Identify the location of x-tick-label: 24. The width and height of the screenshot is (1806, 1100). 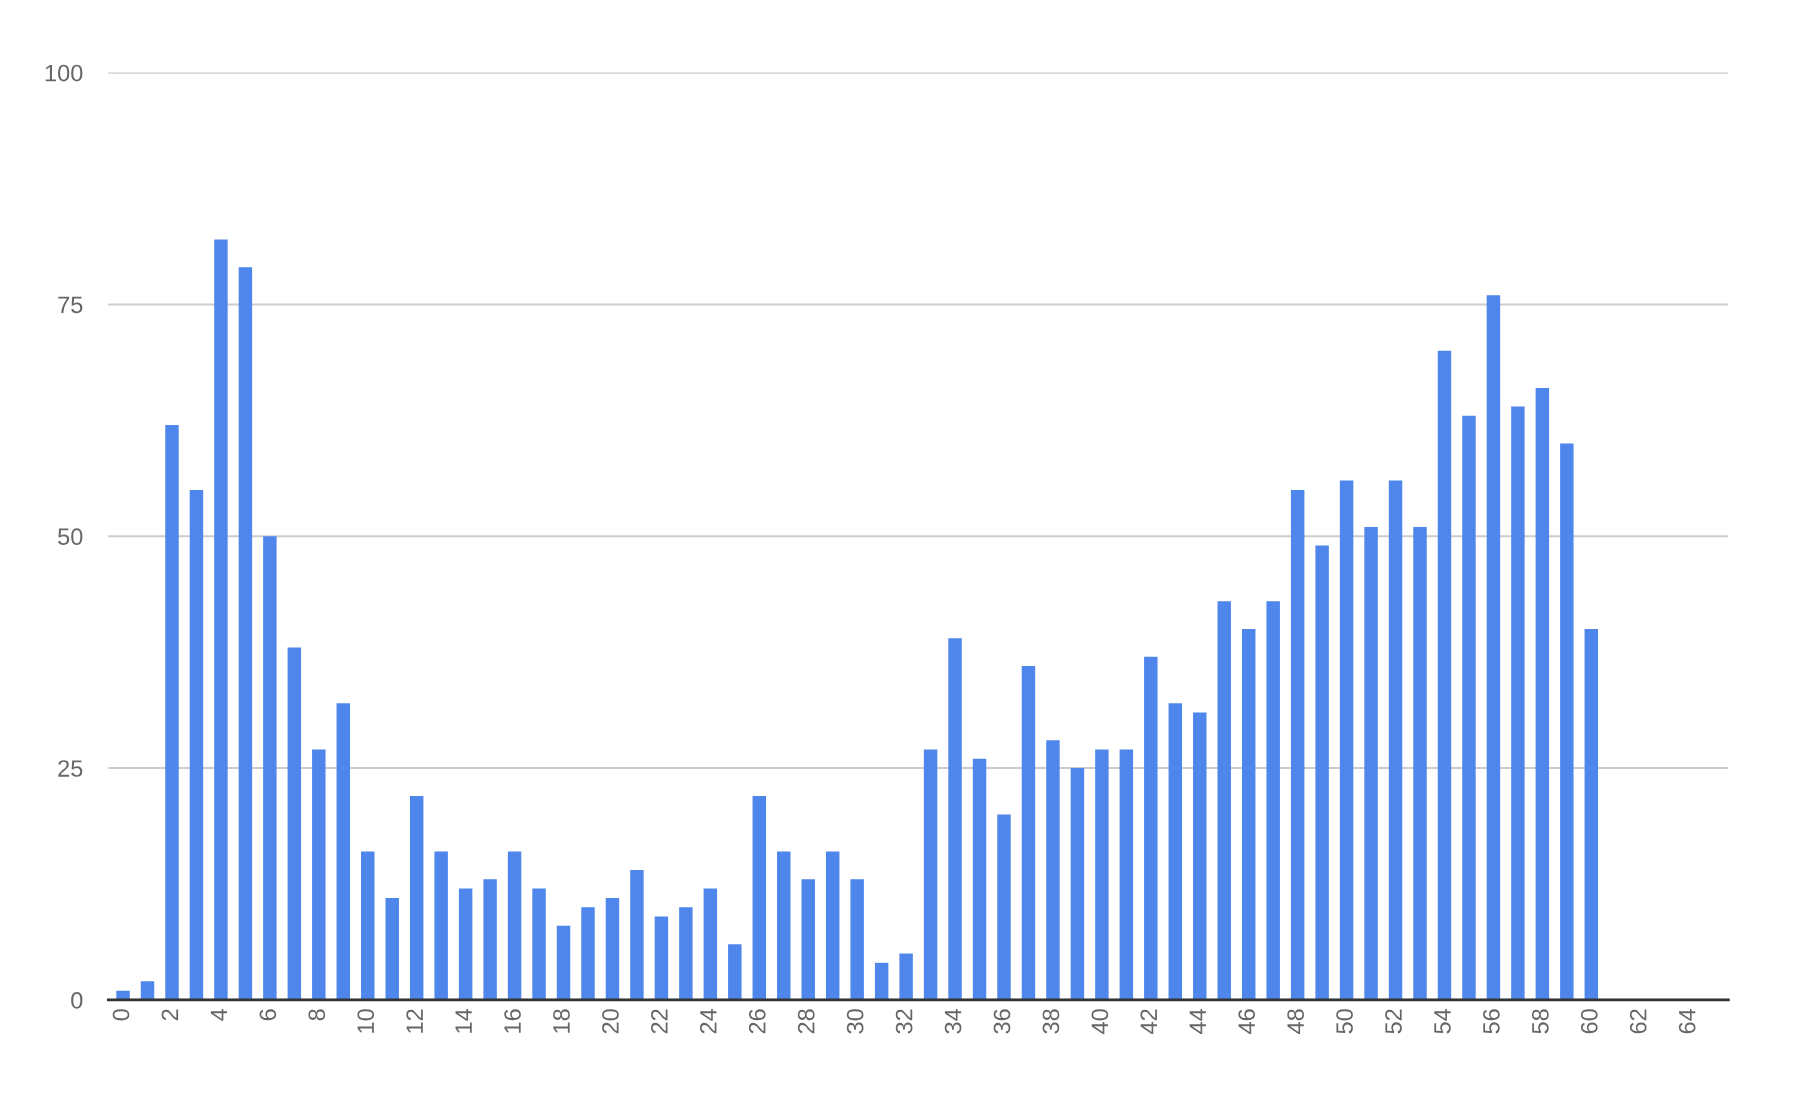
(708, 1021).